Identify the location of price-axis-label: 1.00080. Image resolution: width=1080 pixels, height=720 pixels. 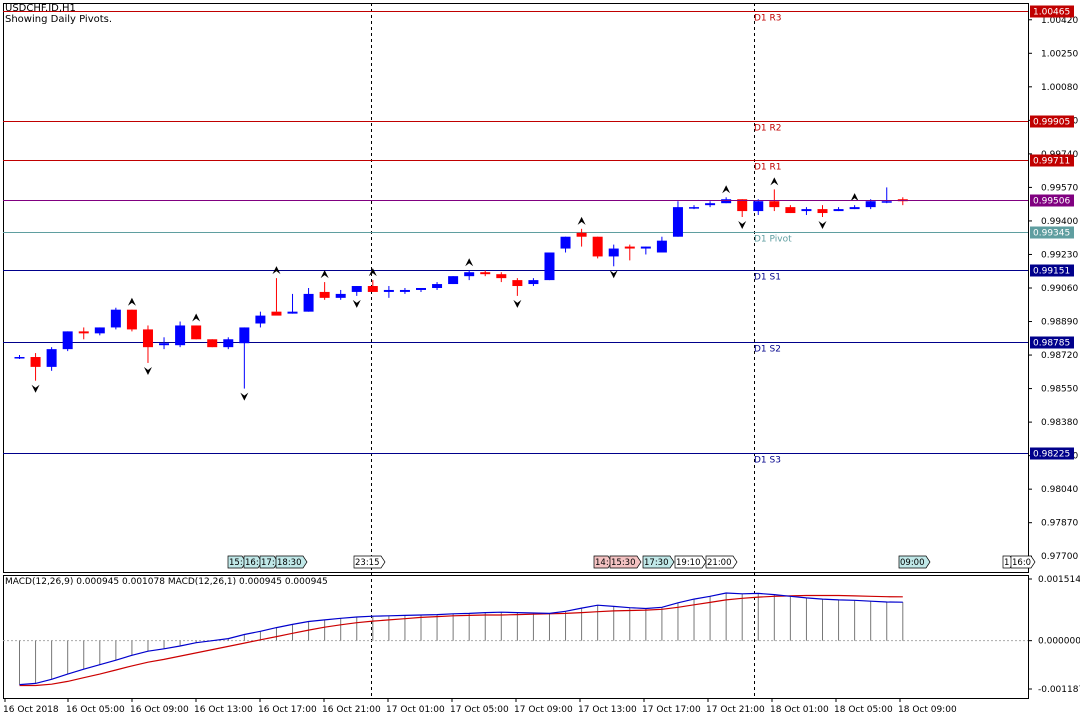
(1059, 88).